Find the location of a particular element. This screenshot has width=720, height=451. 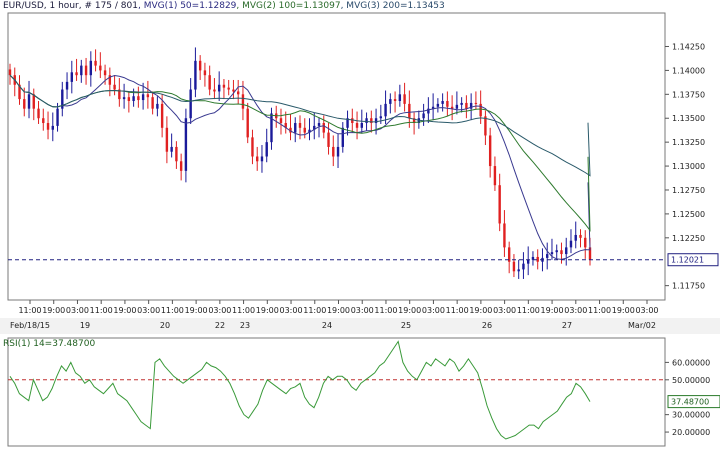

symbol-label: EUR/USD is located at coordinates (23, 6).